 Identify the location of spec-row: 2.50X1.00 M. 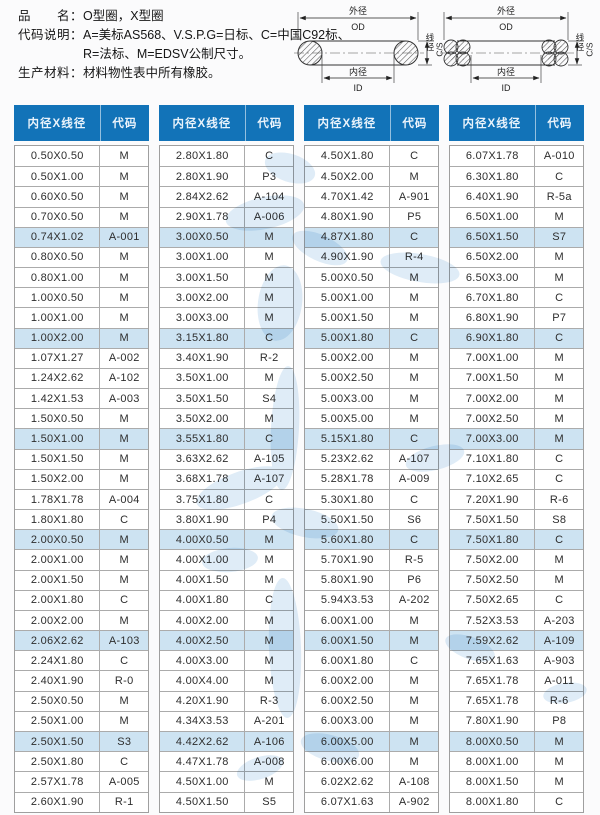
(81, 720).